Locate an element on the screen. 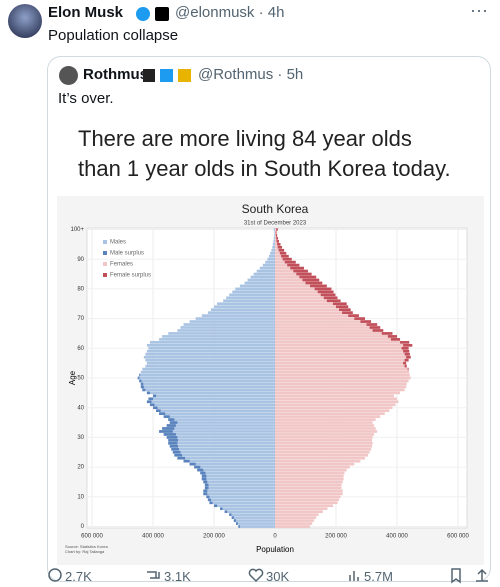 This screenshot has width=500, height=587. like-icon is located at coordinates (256, 575).